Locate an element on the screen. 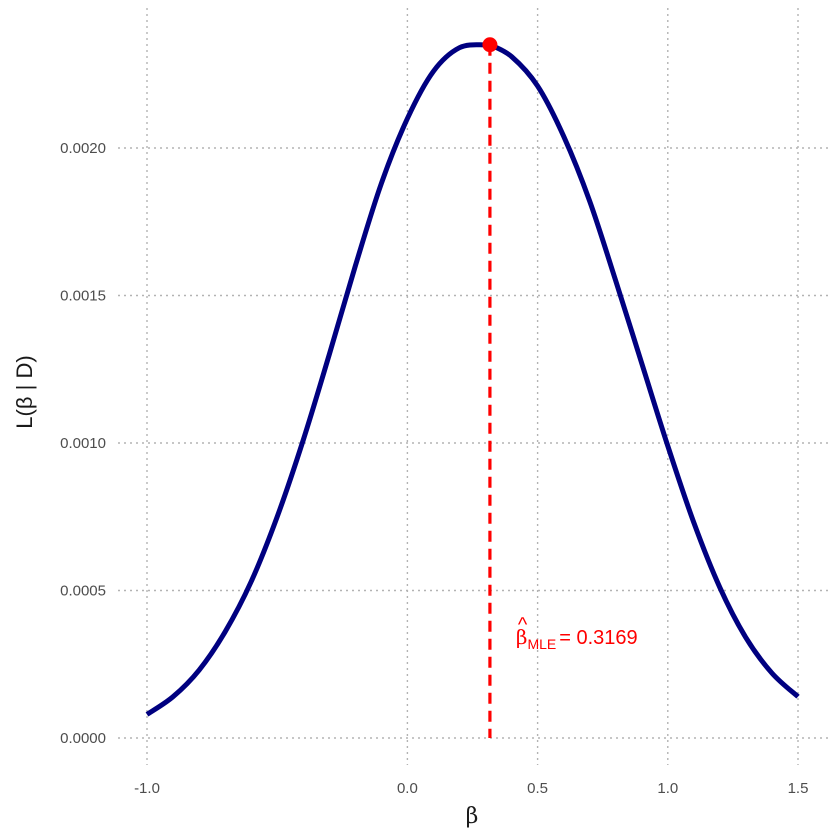 The height and width of the screenshot is (840, 840). mle-annotation-subscript: MLE is located at coordinates (541, 644).